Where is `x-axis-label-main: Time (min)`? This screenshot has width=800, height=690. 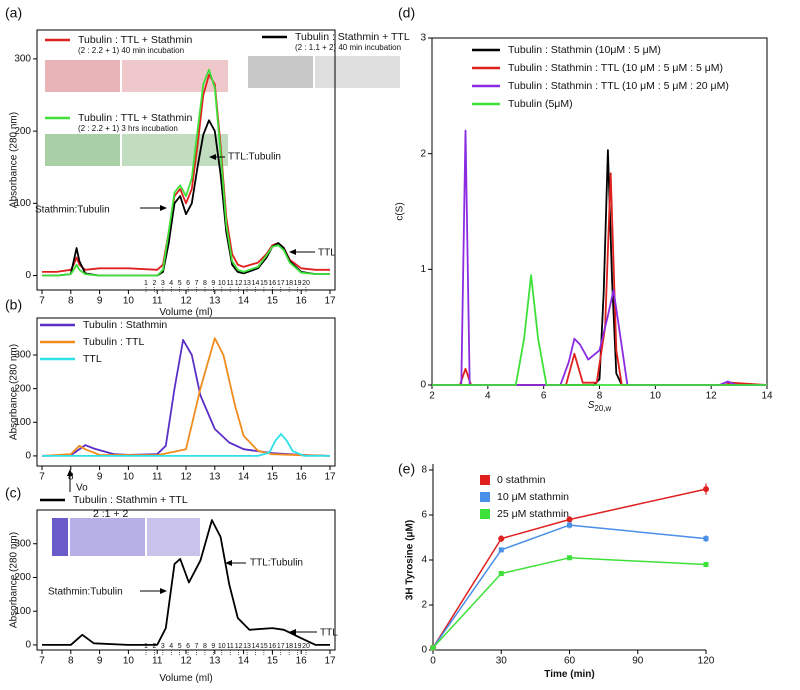 x-axis-label-main: Time (min) is located at coordinates (569, 674).